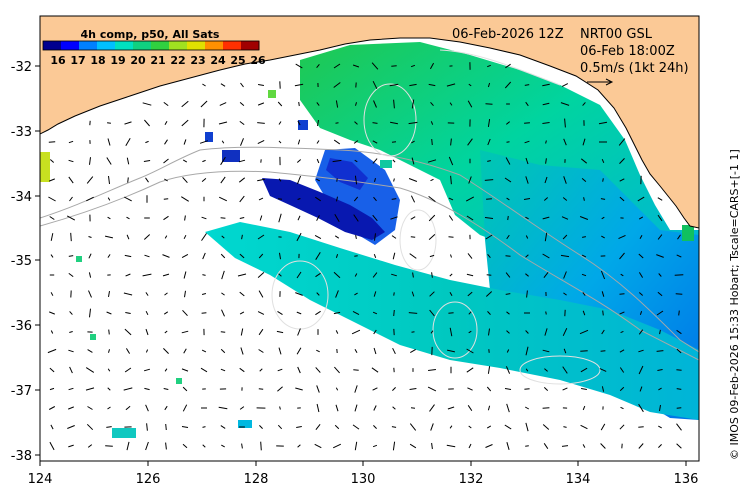 The image size is (750, 496). Describe the element at coordinates (256, 479) in the screenshot. I see `x-tick-label: 128` at that location.